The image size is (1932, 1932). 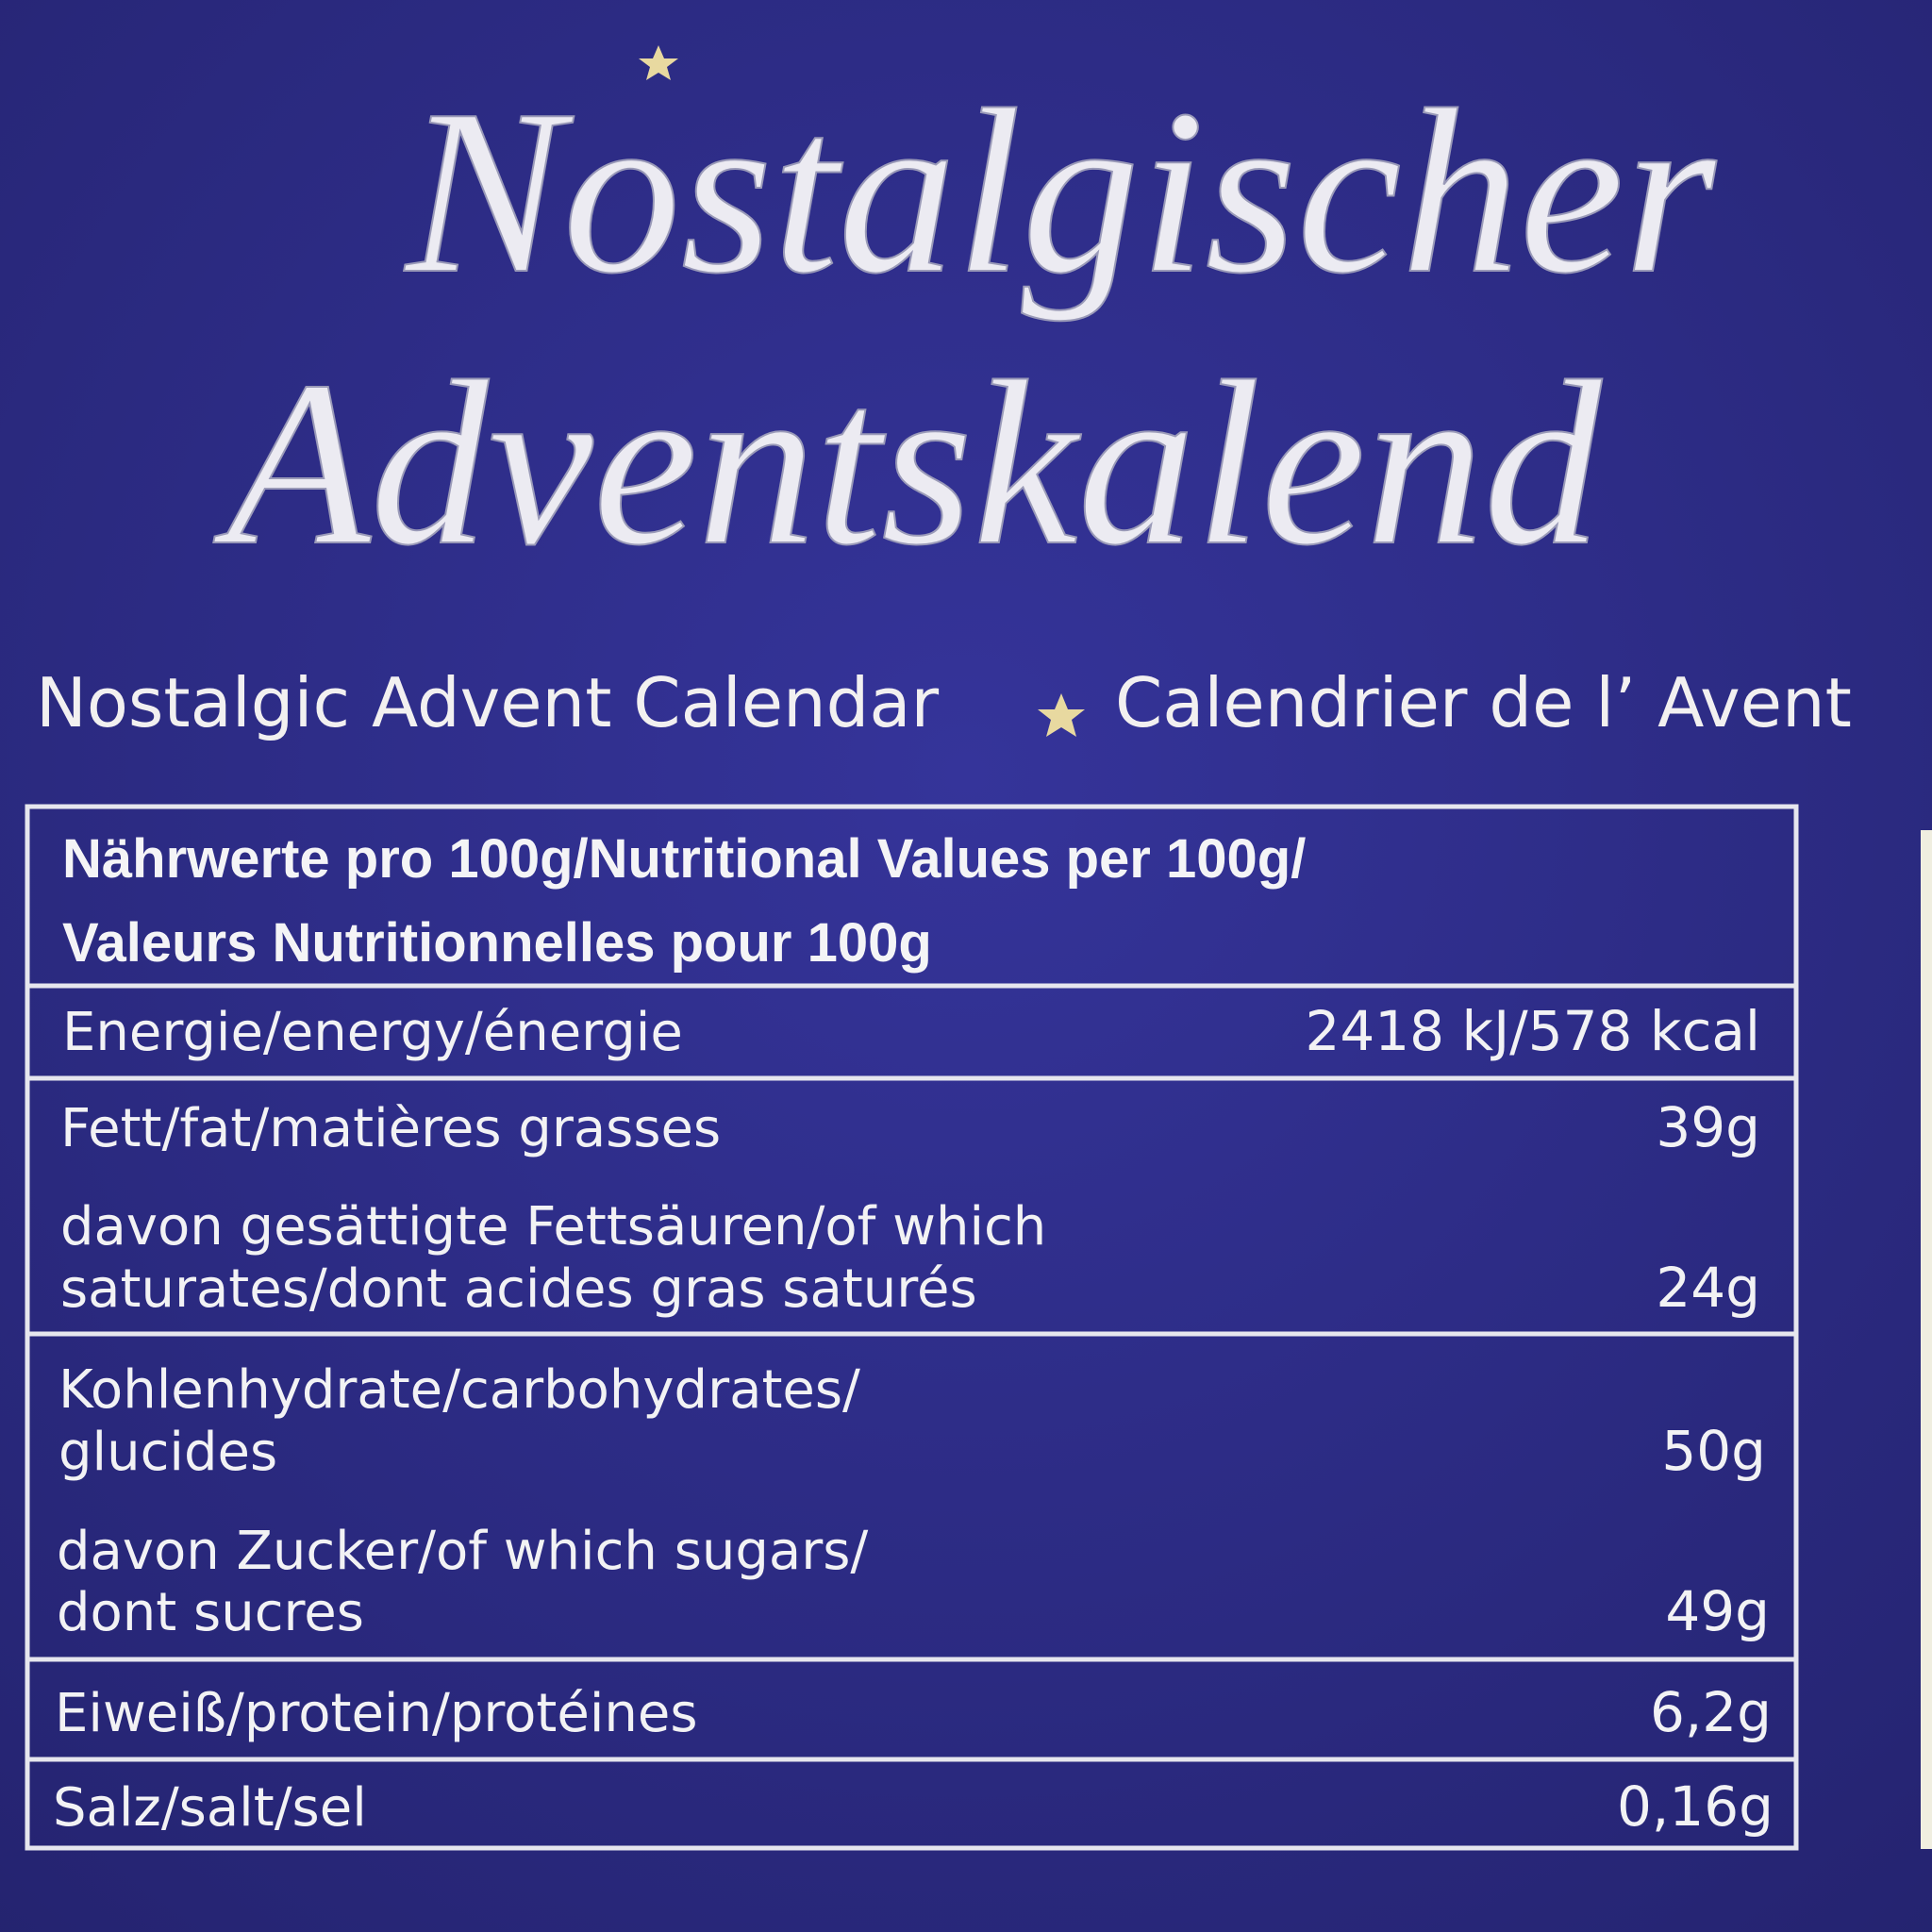 I want to click on row-value: 0,16g, so click(x=1696, y=1807).